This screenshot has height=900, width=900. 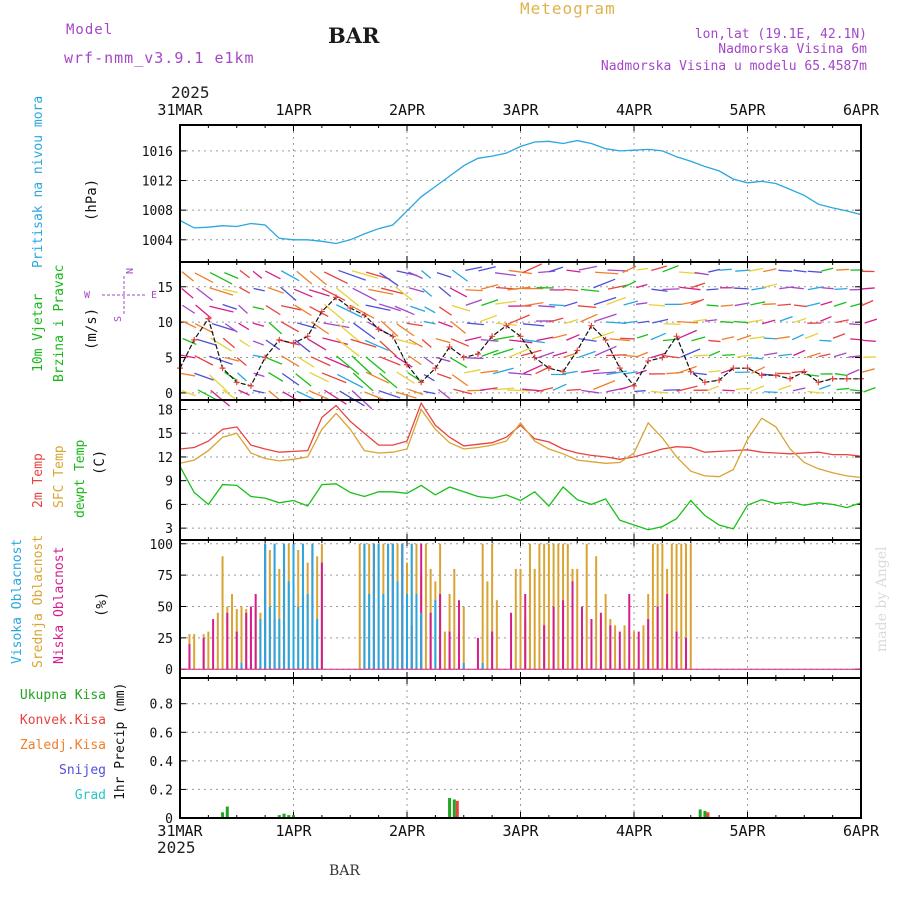 What do you see at coordinates (38, 601) in the screenshot?
I see `mid-cloud-label: Srednja Oblacnost` at bounding box center [38, 601].